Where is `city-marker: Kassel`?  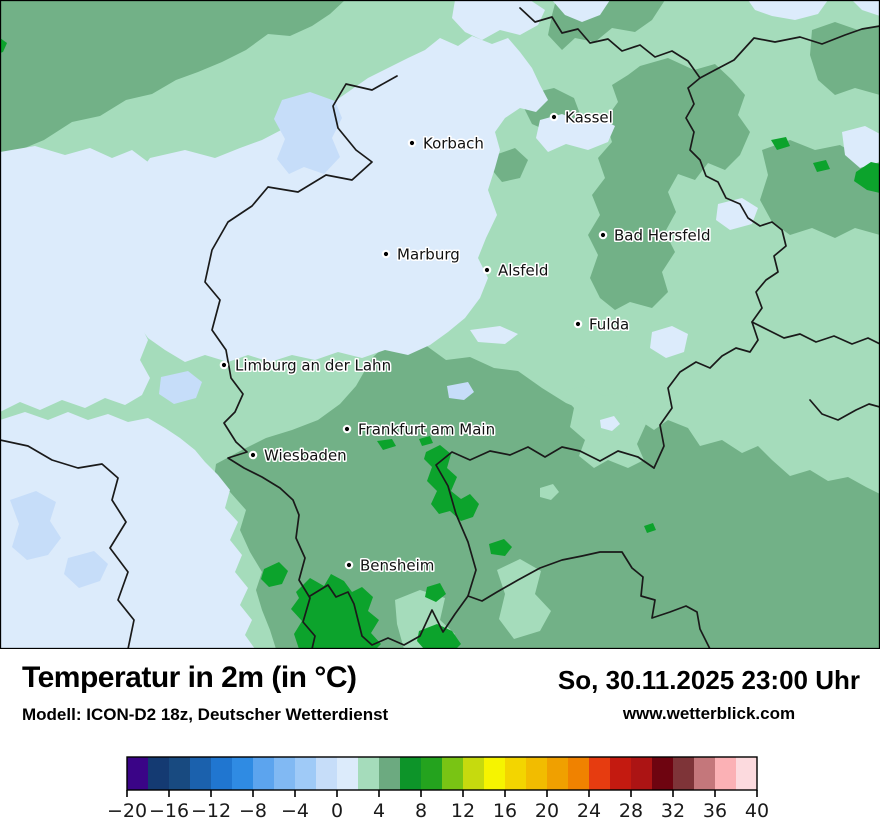 city-marker: Kassel is located at coordinates (581, 117).